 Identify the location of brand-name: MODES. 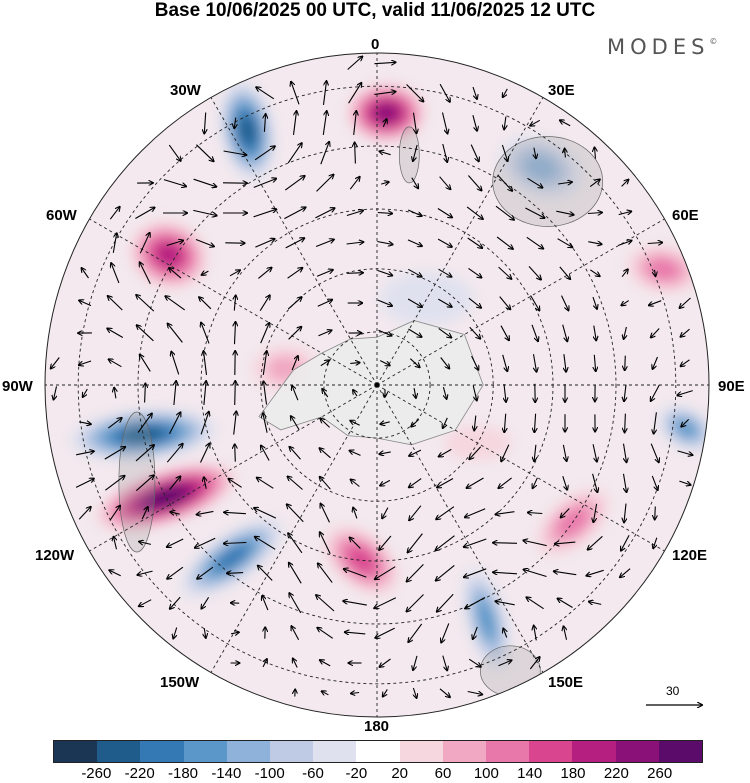
(658, 47).